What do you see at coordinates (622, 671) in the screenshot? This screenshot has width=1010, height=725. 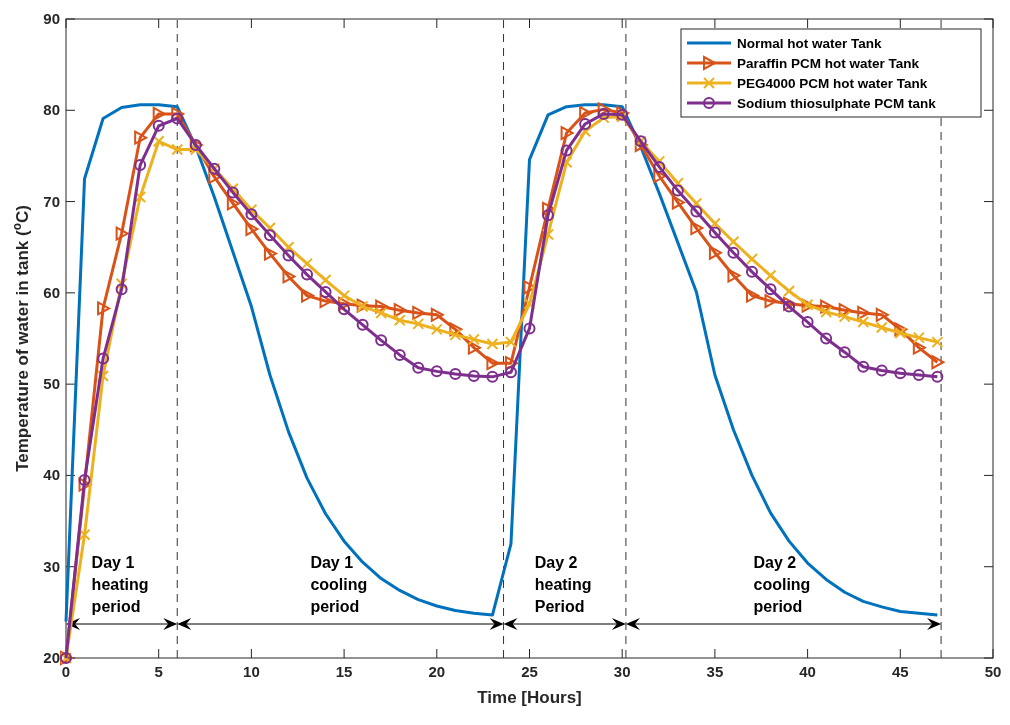 I see `x-tick-label: 30` at bounding box center [622, 671].